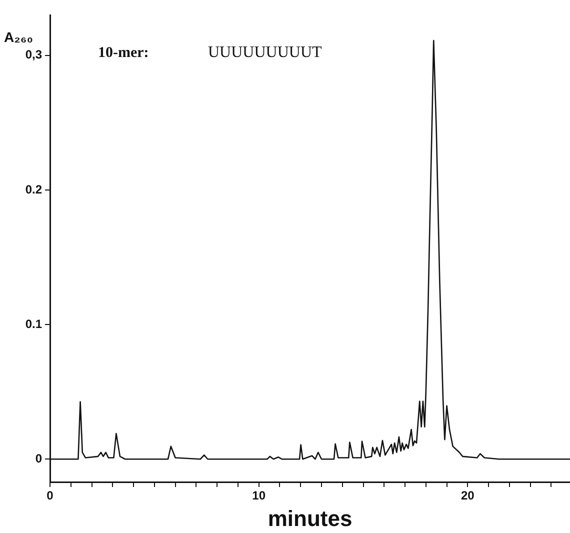  Describe the element at coordinates (310, 518) in the screenshot. I see `x-axis-title: minutes` at that location.